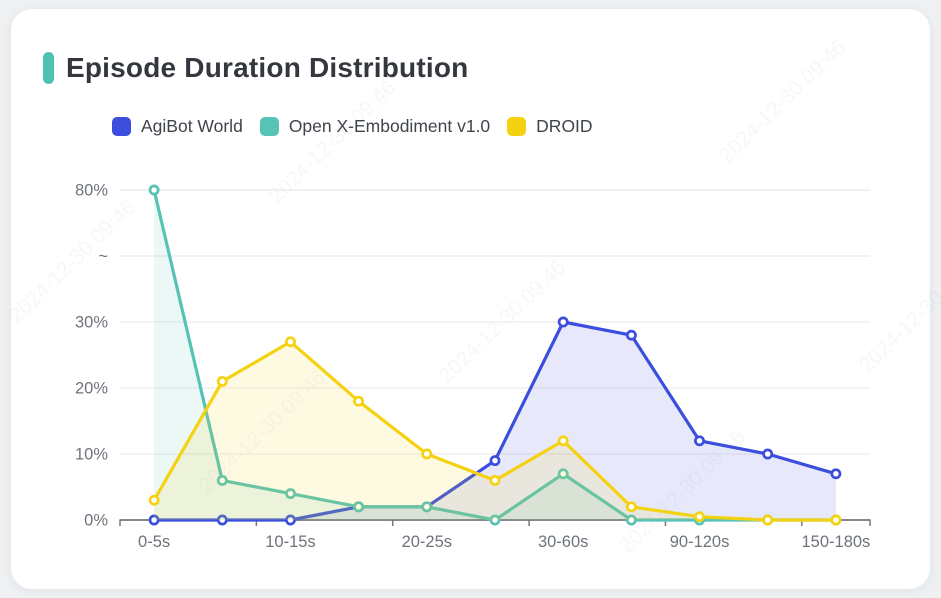  I want to click on x-tick-label: 150-180s, so click(836, 542).